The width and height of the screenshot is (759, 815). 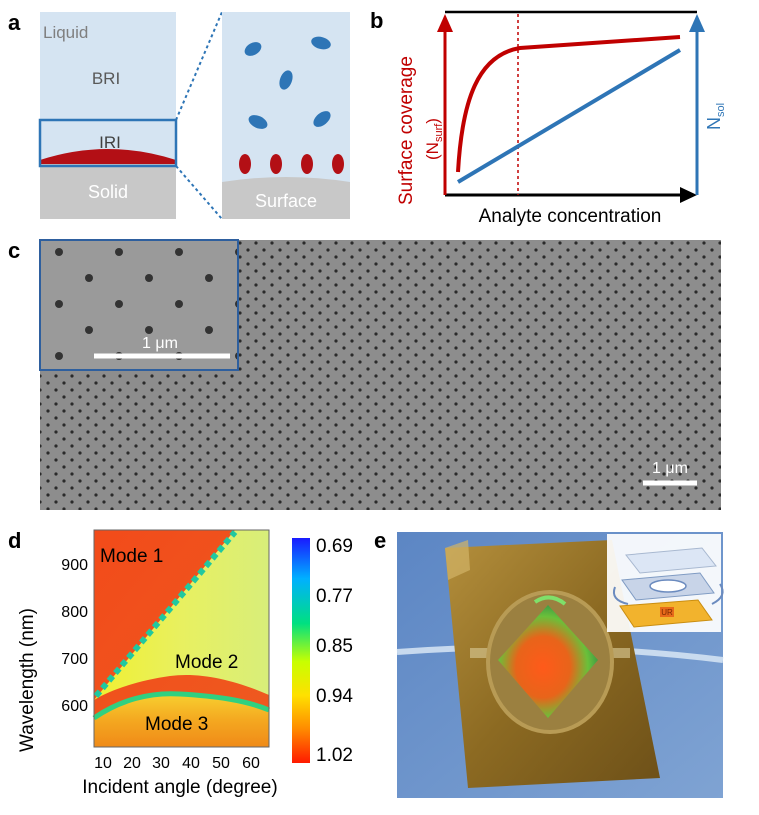 I want to click on reflection-highlight, so click(x=550, y=600).